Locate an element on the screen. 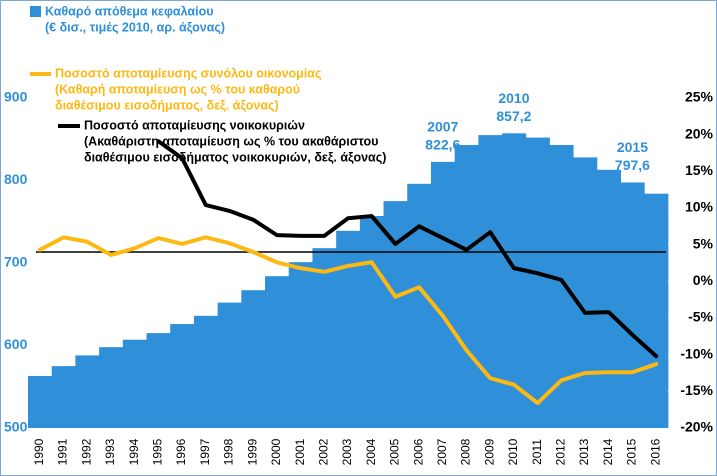  x-tick-label: 2005 is located at coordinates (395, 451).